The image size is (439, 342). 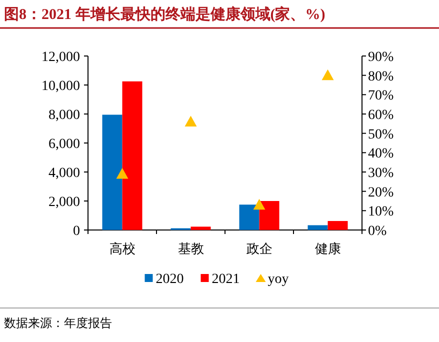 What do you see at coordinates (381, 134) in the screenshot?
I see `y2-tick-label: 50%` at bounding box center [381, 134].